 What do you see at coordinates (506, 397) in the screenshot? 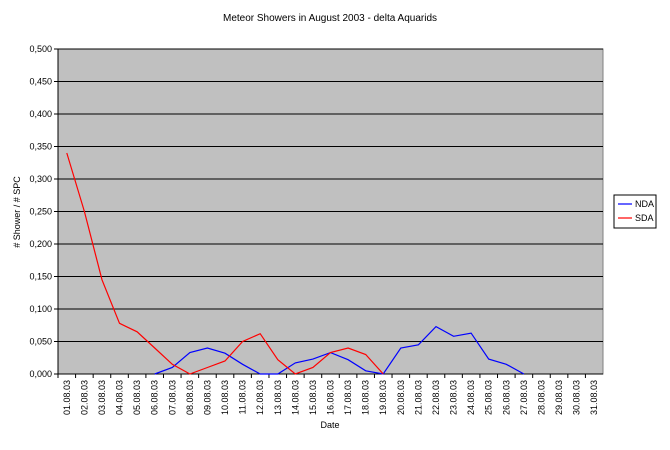
I see `x-tick-label: 26.08.03` at bounding box center [506, 397].